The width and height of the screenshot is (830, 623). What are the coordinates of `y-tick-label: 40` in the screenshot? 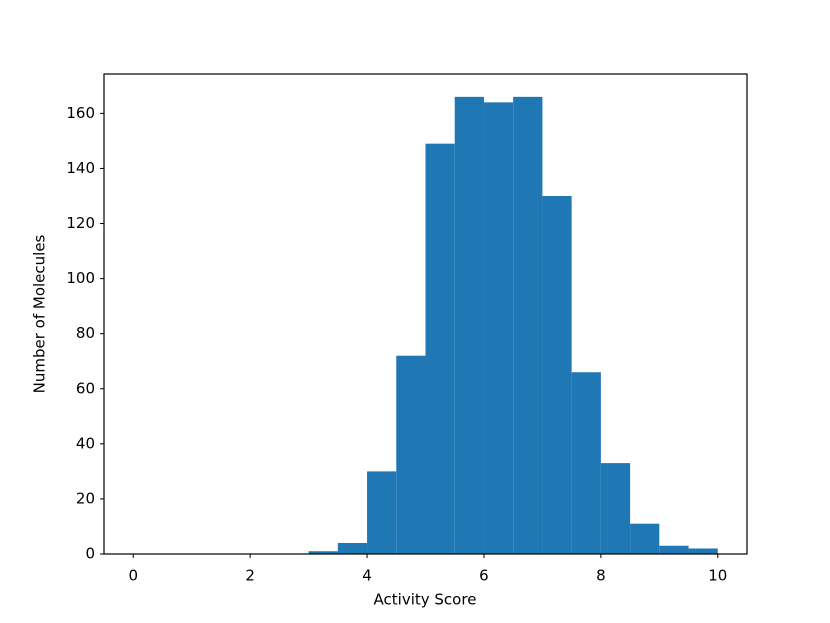 It's located at (85, 443).